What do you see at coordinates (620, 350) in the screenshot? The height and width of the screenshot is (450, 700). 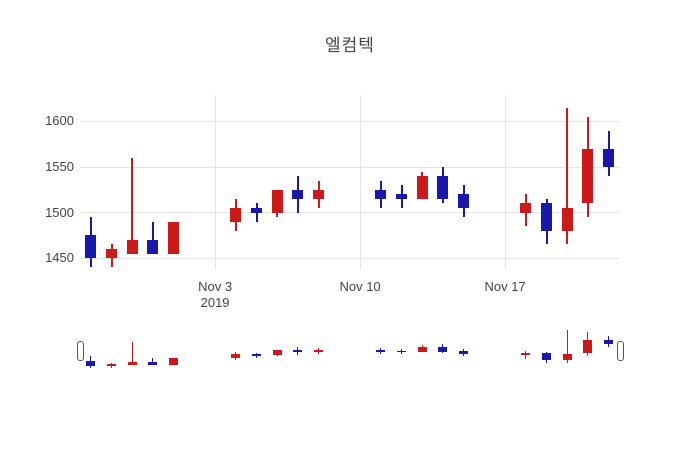 I see `range-slider-handle-right` at bounding box center [620, 350].